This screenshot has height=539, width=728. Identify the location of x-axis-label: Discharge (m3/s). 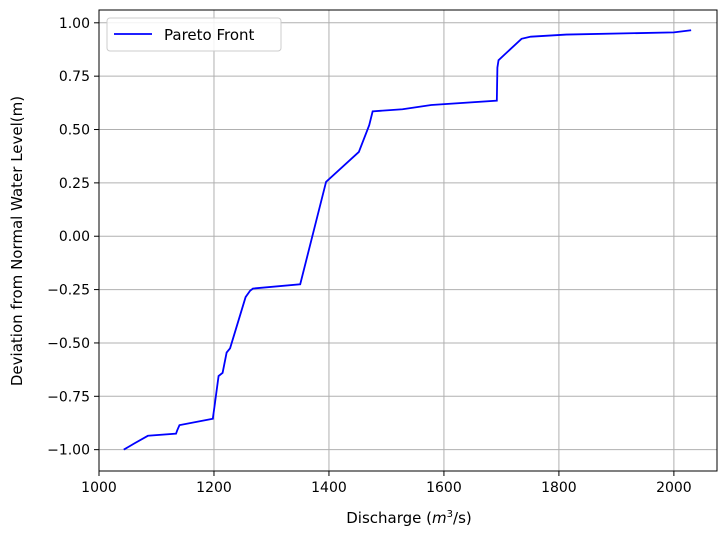
(409, 518).